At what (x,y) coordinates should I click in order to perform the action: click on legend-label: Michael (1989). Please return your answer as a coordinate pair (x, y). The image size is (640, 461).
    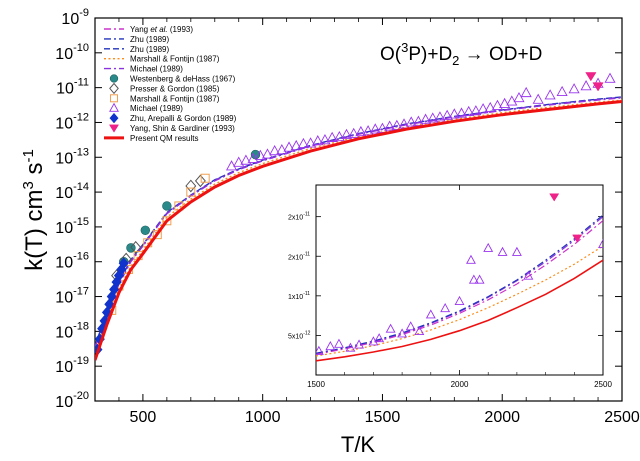
    Looking at the image, I should click on (156, 108).